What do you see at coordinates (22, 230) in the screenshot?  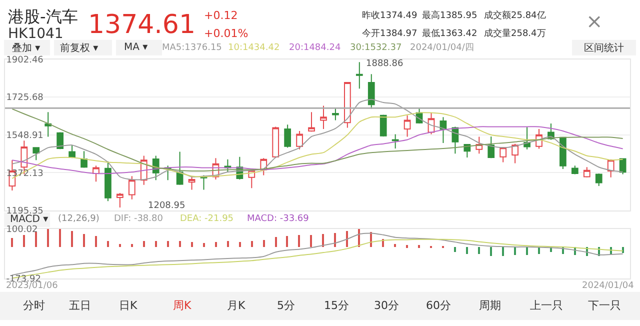 I see `y-tick-label: 100.02` at bounding box center [22, 230].